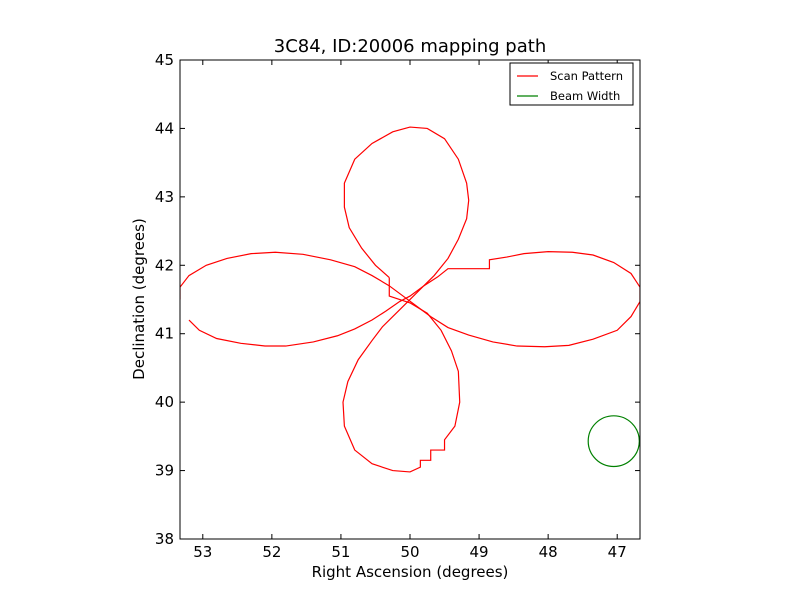  Describe the element at coordinates (164, 334) in the screenshot. I see `y-tick-label: 41` at that location.